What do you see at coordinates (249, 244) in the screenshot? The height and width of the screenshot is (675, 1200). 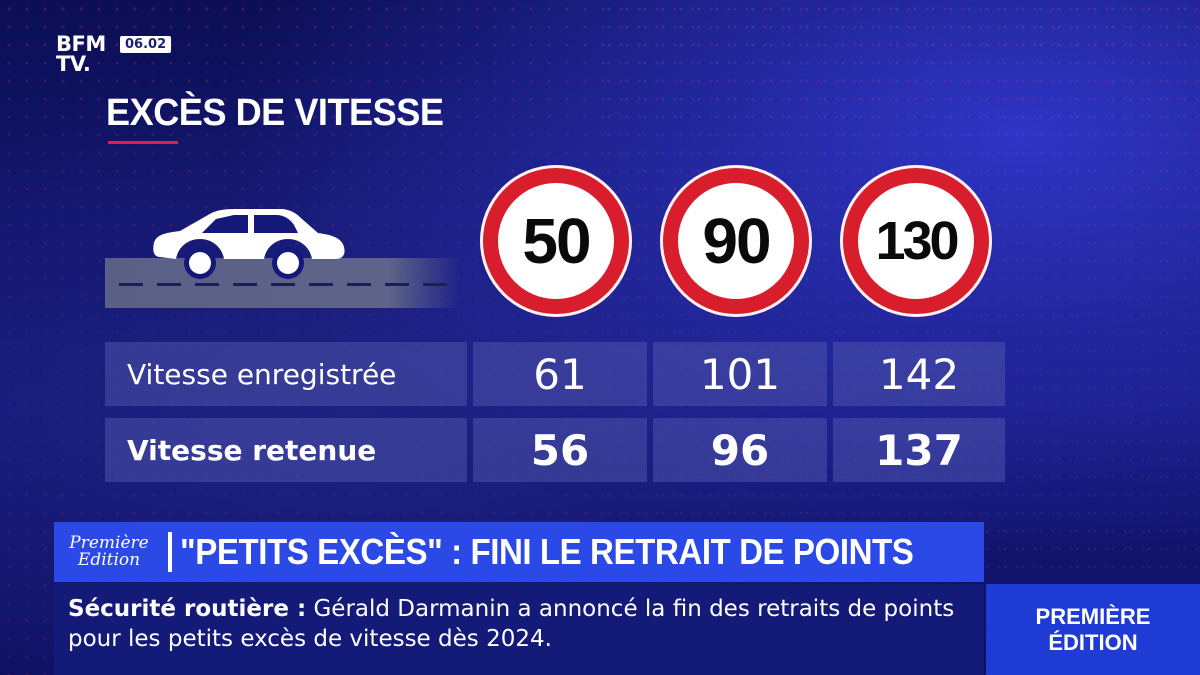 I see `car-icon` at bounding box center [249, 244].